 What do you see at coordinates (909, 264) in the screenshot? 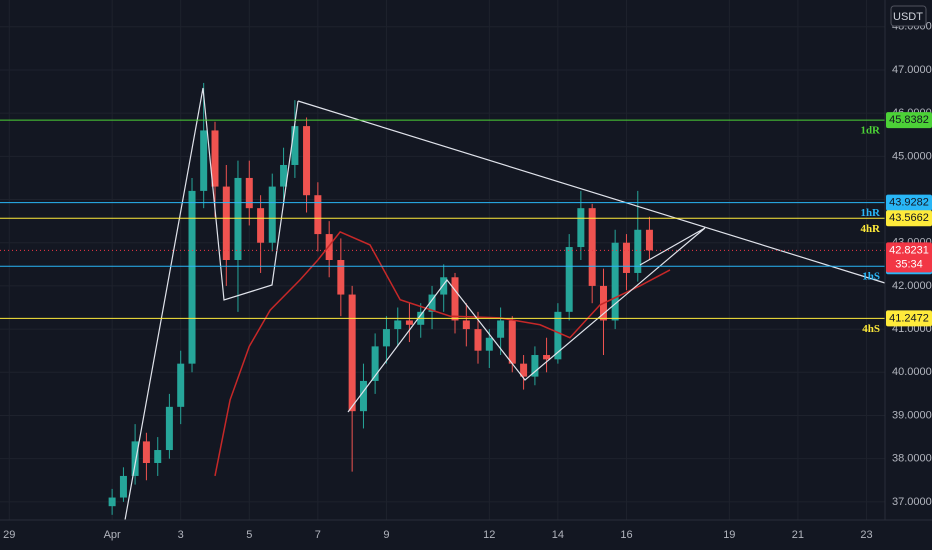
I see `countdown: 35:34` at bounding box center [909, 264].